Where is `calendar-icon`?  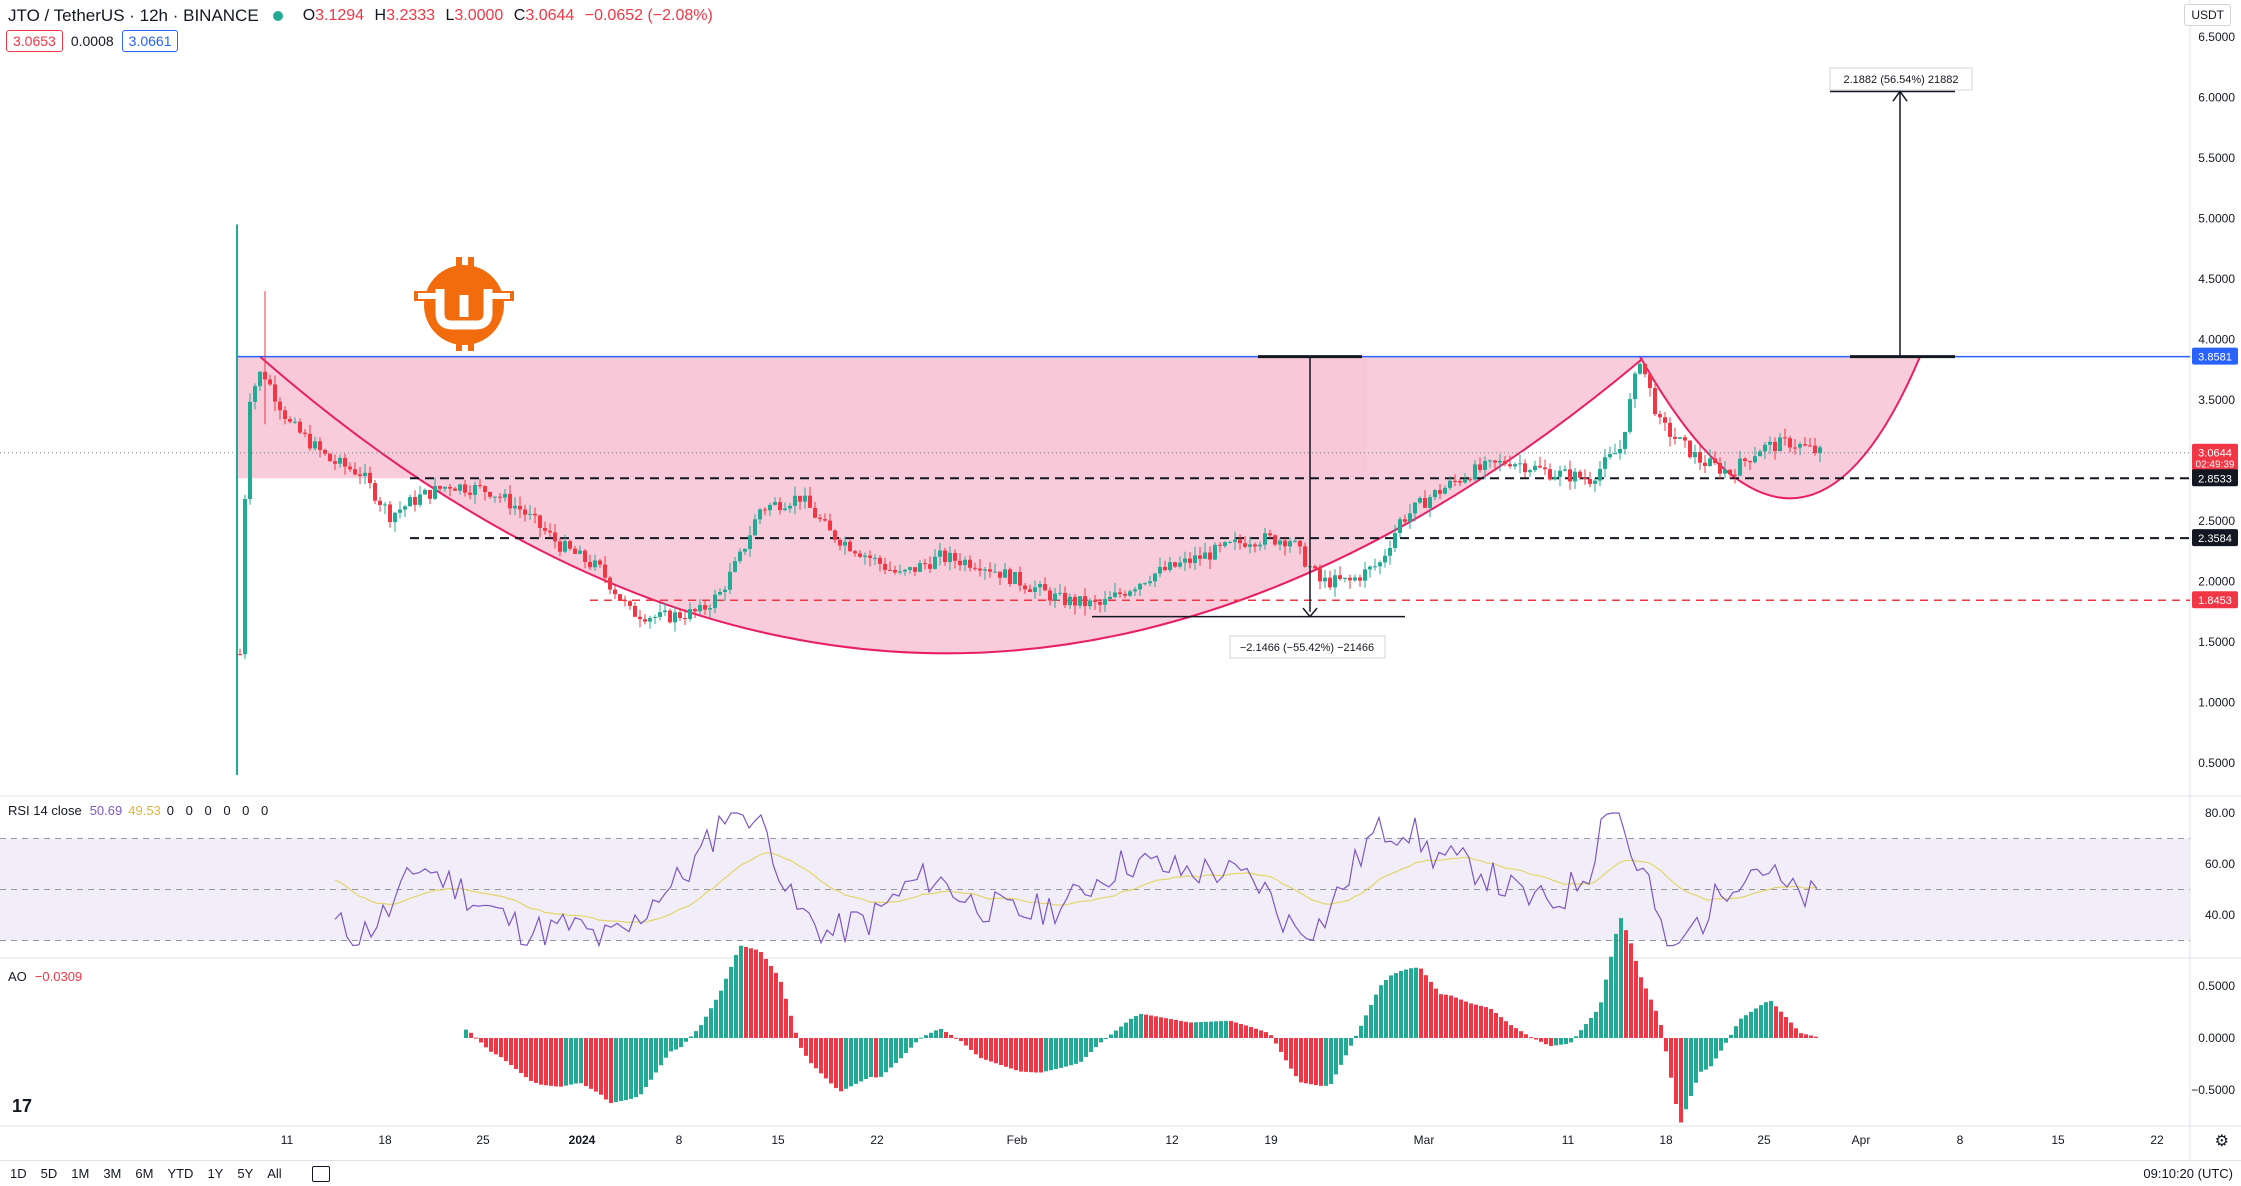 calendar-icon is located at coordinates (320, 1173).